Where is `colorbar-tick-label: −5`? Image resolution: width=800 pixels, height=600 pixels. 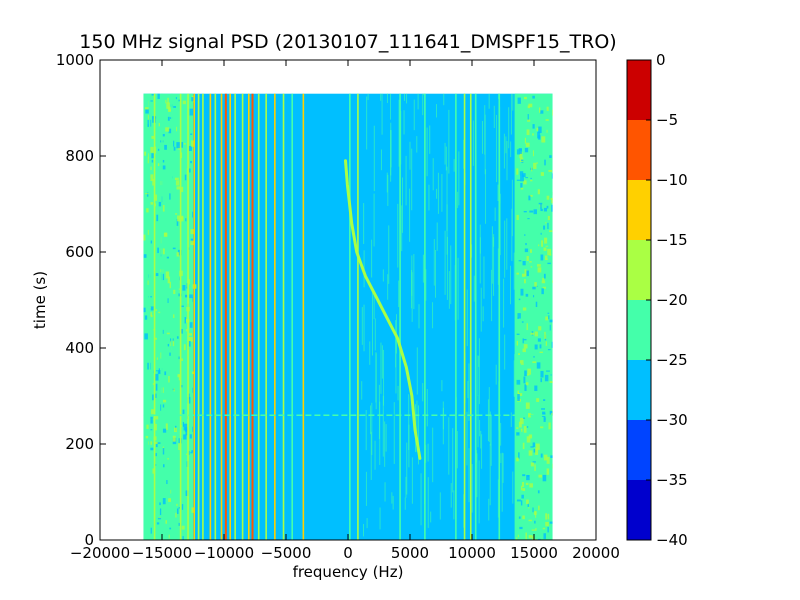
colorbar-tick-label: −5 is located at coordinates (667, 120).